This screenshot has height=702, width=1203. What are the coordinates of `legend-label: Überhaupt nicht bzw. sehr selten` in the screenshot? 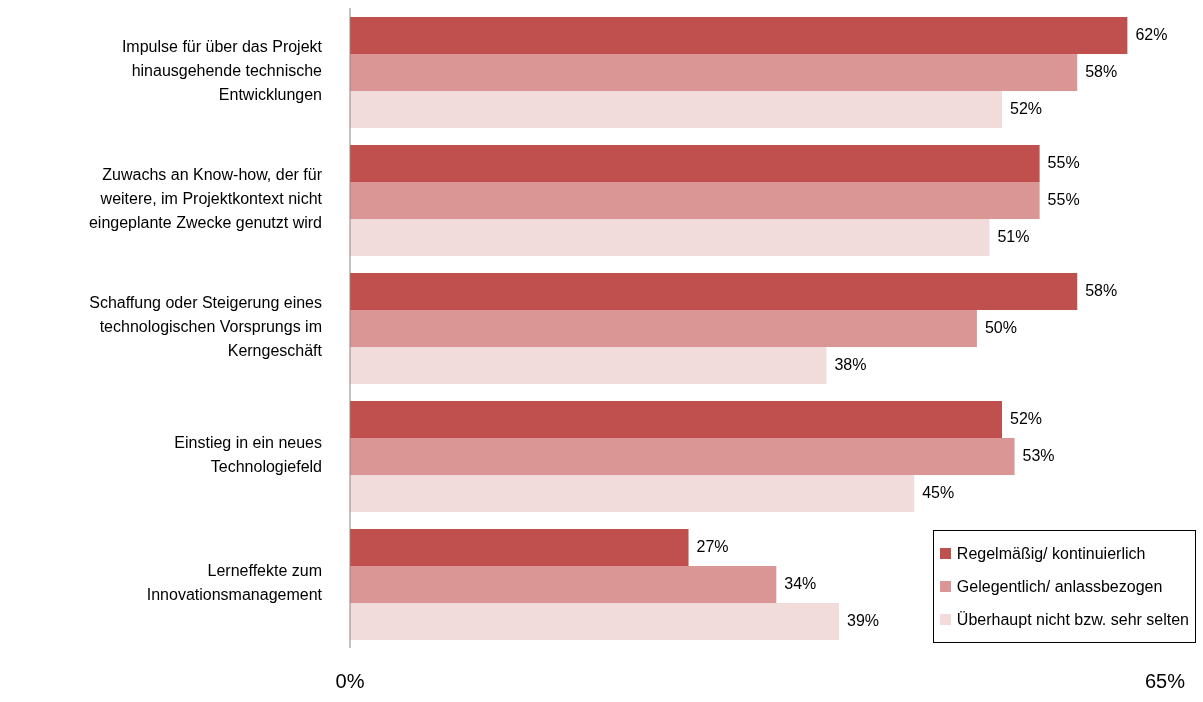 It's located at (1072, 619).